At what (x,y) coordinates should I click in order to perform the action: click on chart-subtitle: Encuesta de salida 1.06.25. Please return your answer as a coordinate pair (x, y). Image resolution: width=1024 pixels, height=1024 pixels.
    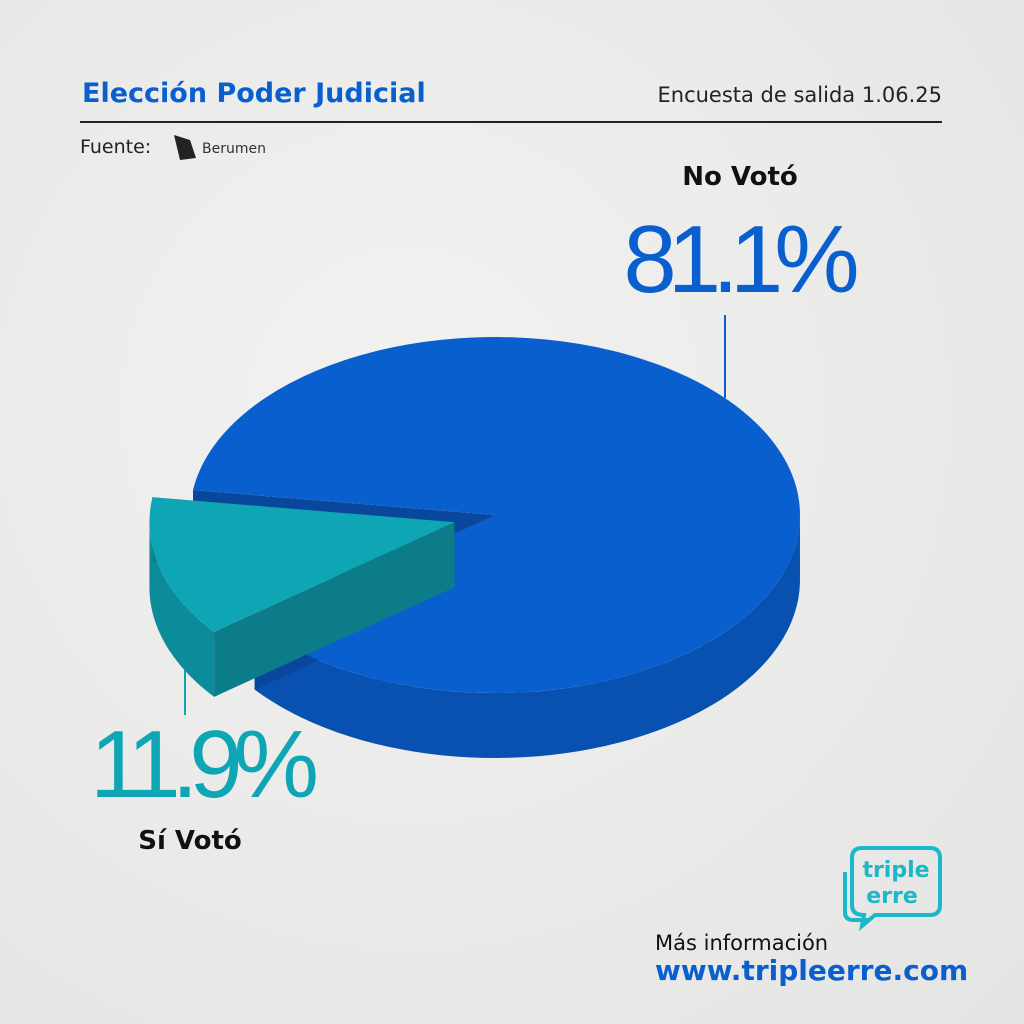
    Looking at the image, I should click on (799, 95).